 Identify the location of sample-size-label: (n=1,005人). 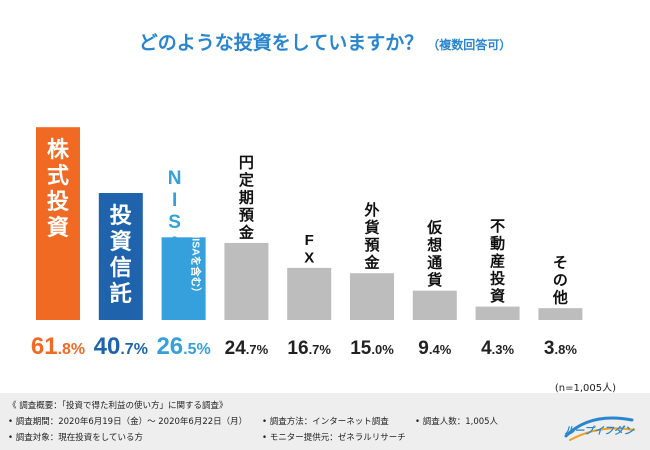
(585, 388).